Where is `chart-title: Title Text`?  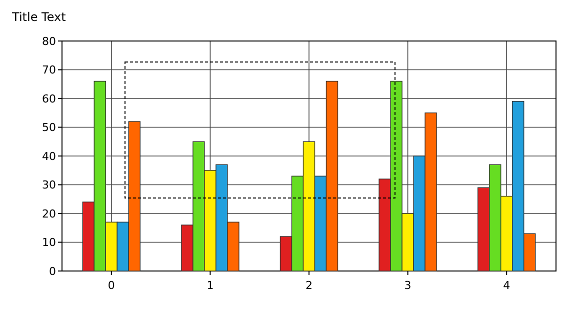 chart-title: Title Text is located at coordinates (38, 17).